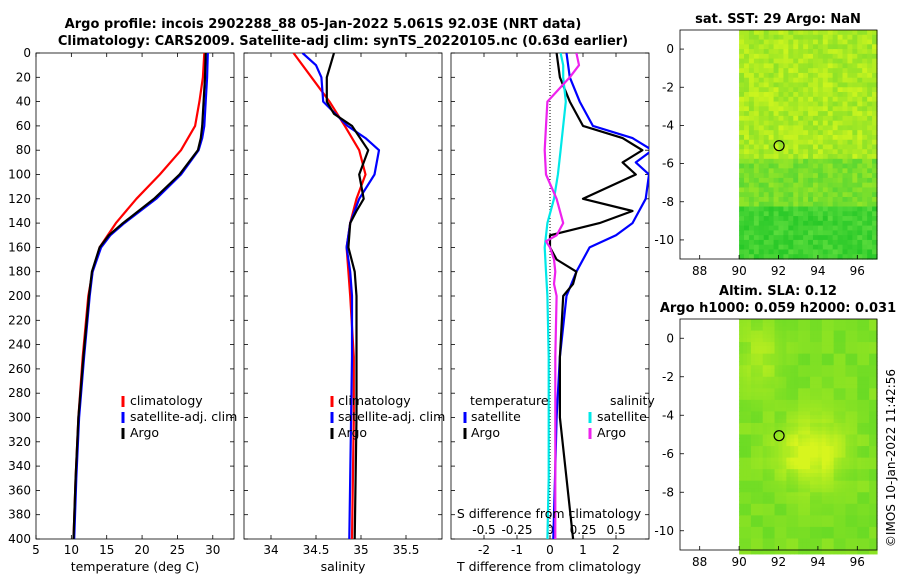  I want to click on series-line-salinity-argo, so click(562, 296).